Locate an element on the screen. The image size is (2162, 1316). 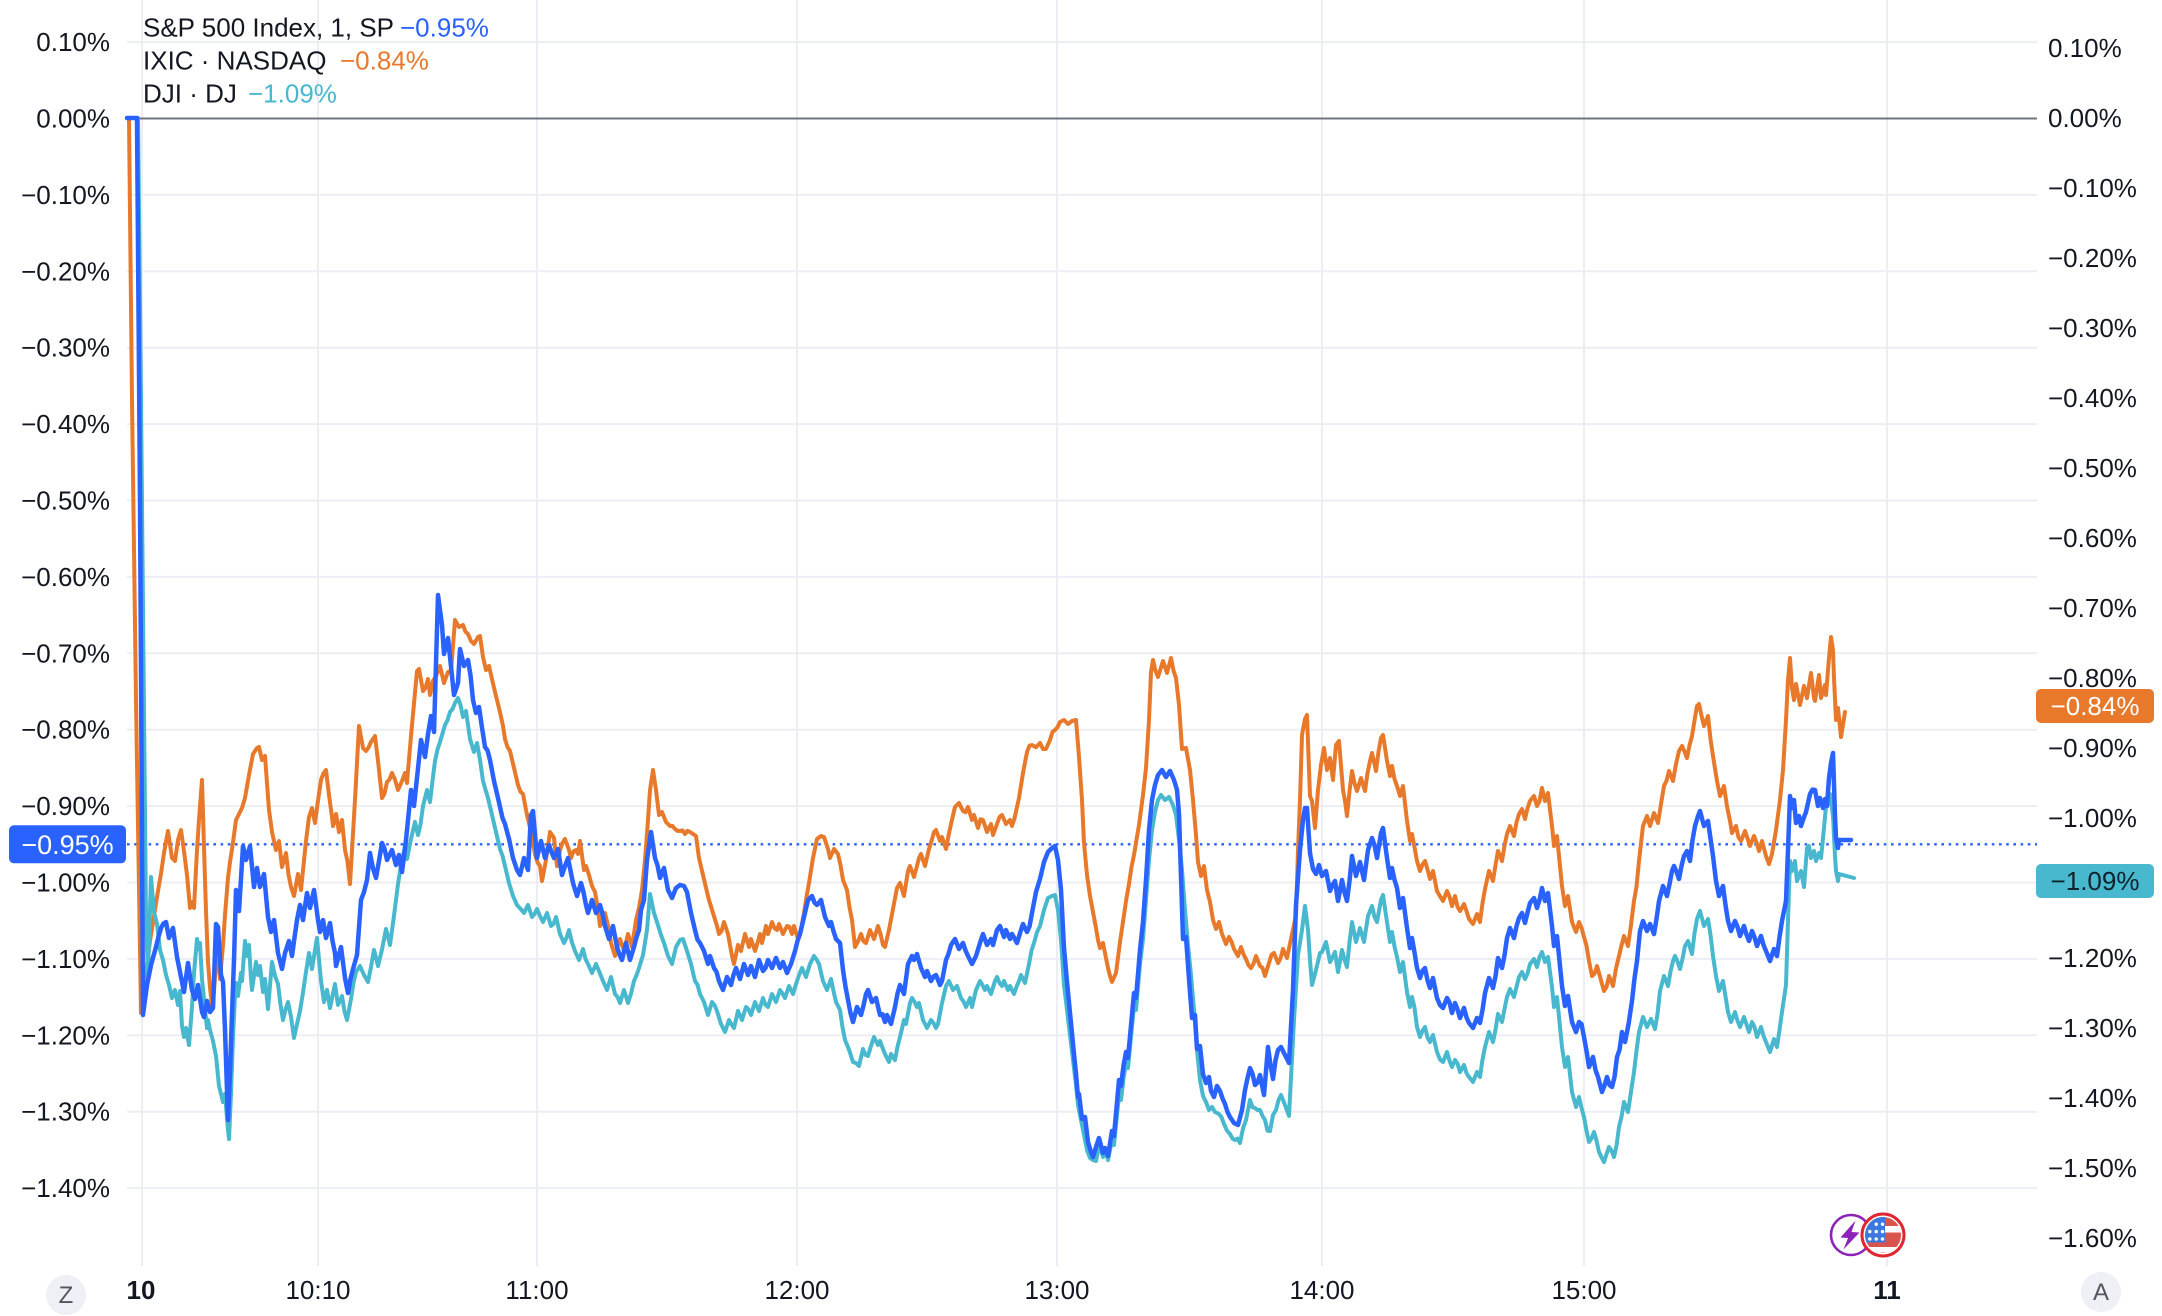
svg-text: Z is located at coordinates (66, 1295).